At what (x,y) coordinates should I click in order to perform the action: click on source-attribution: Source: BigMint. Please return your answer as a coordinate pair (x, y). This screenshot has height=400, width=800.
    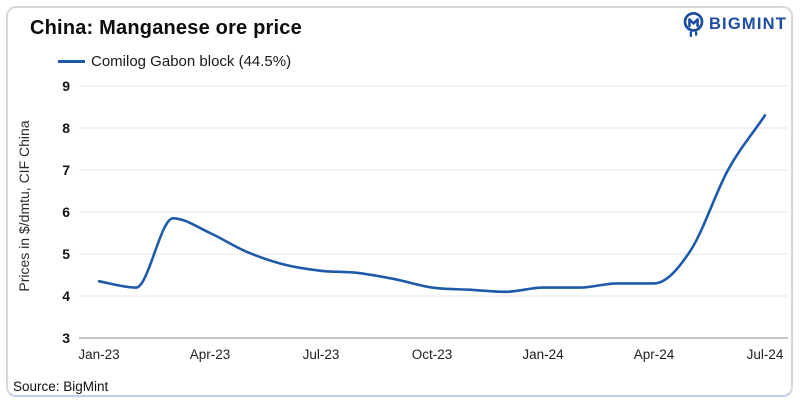
    Looking at the image, I should click on (61, 386).